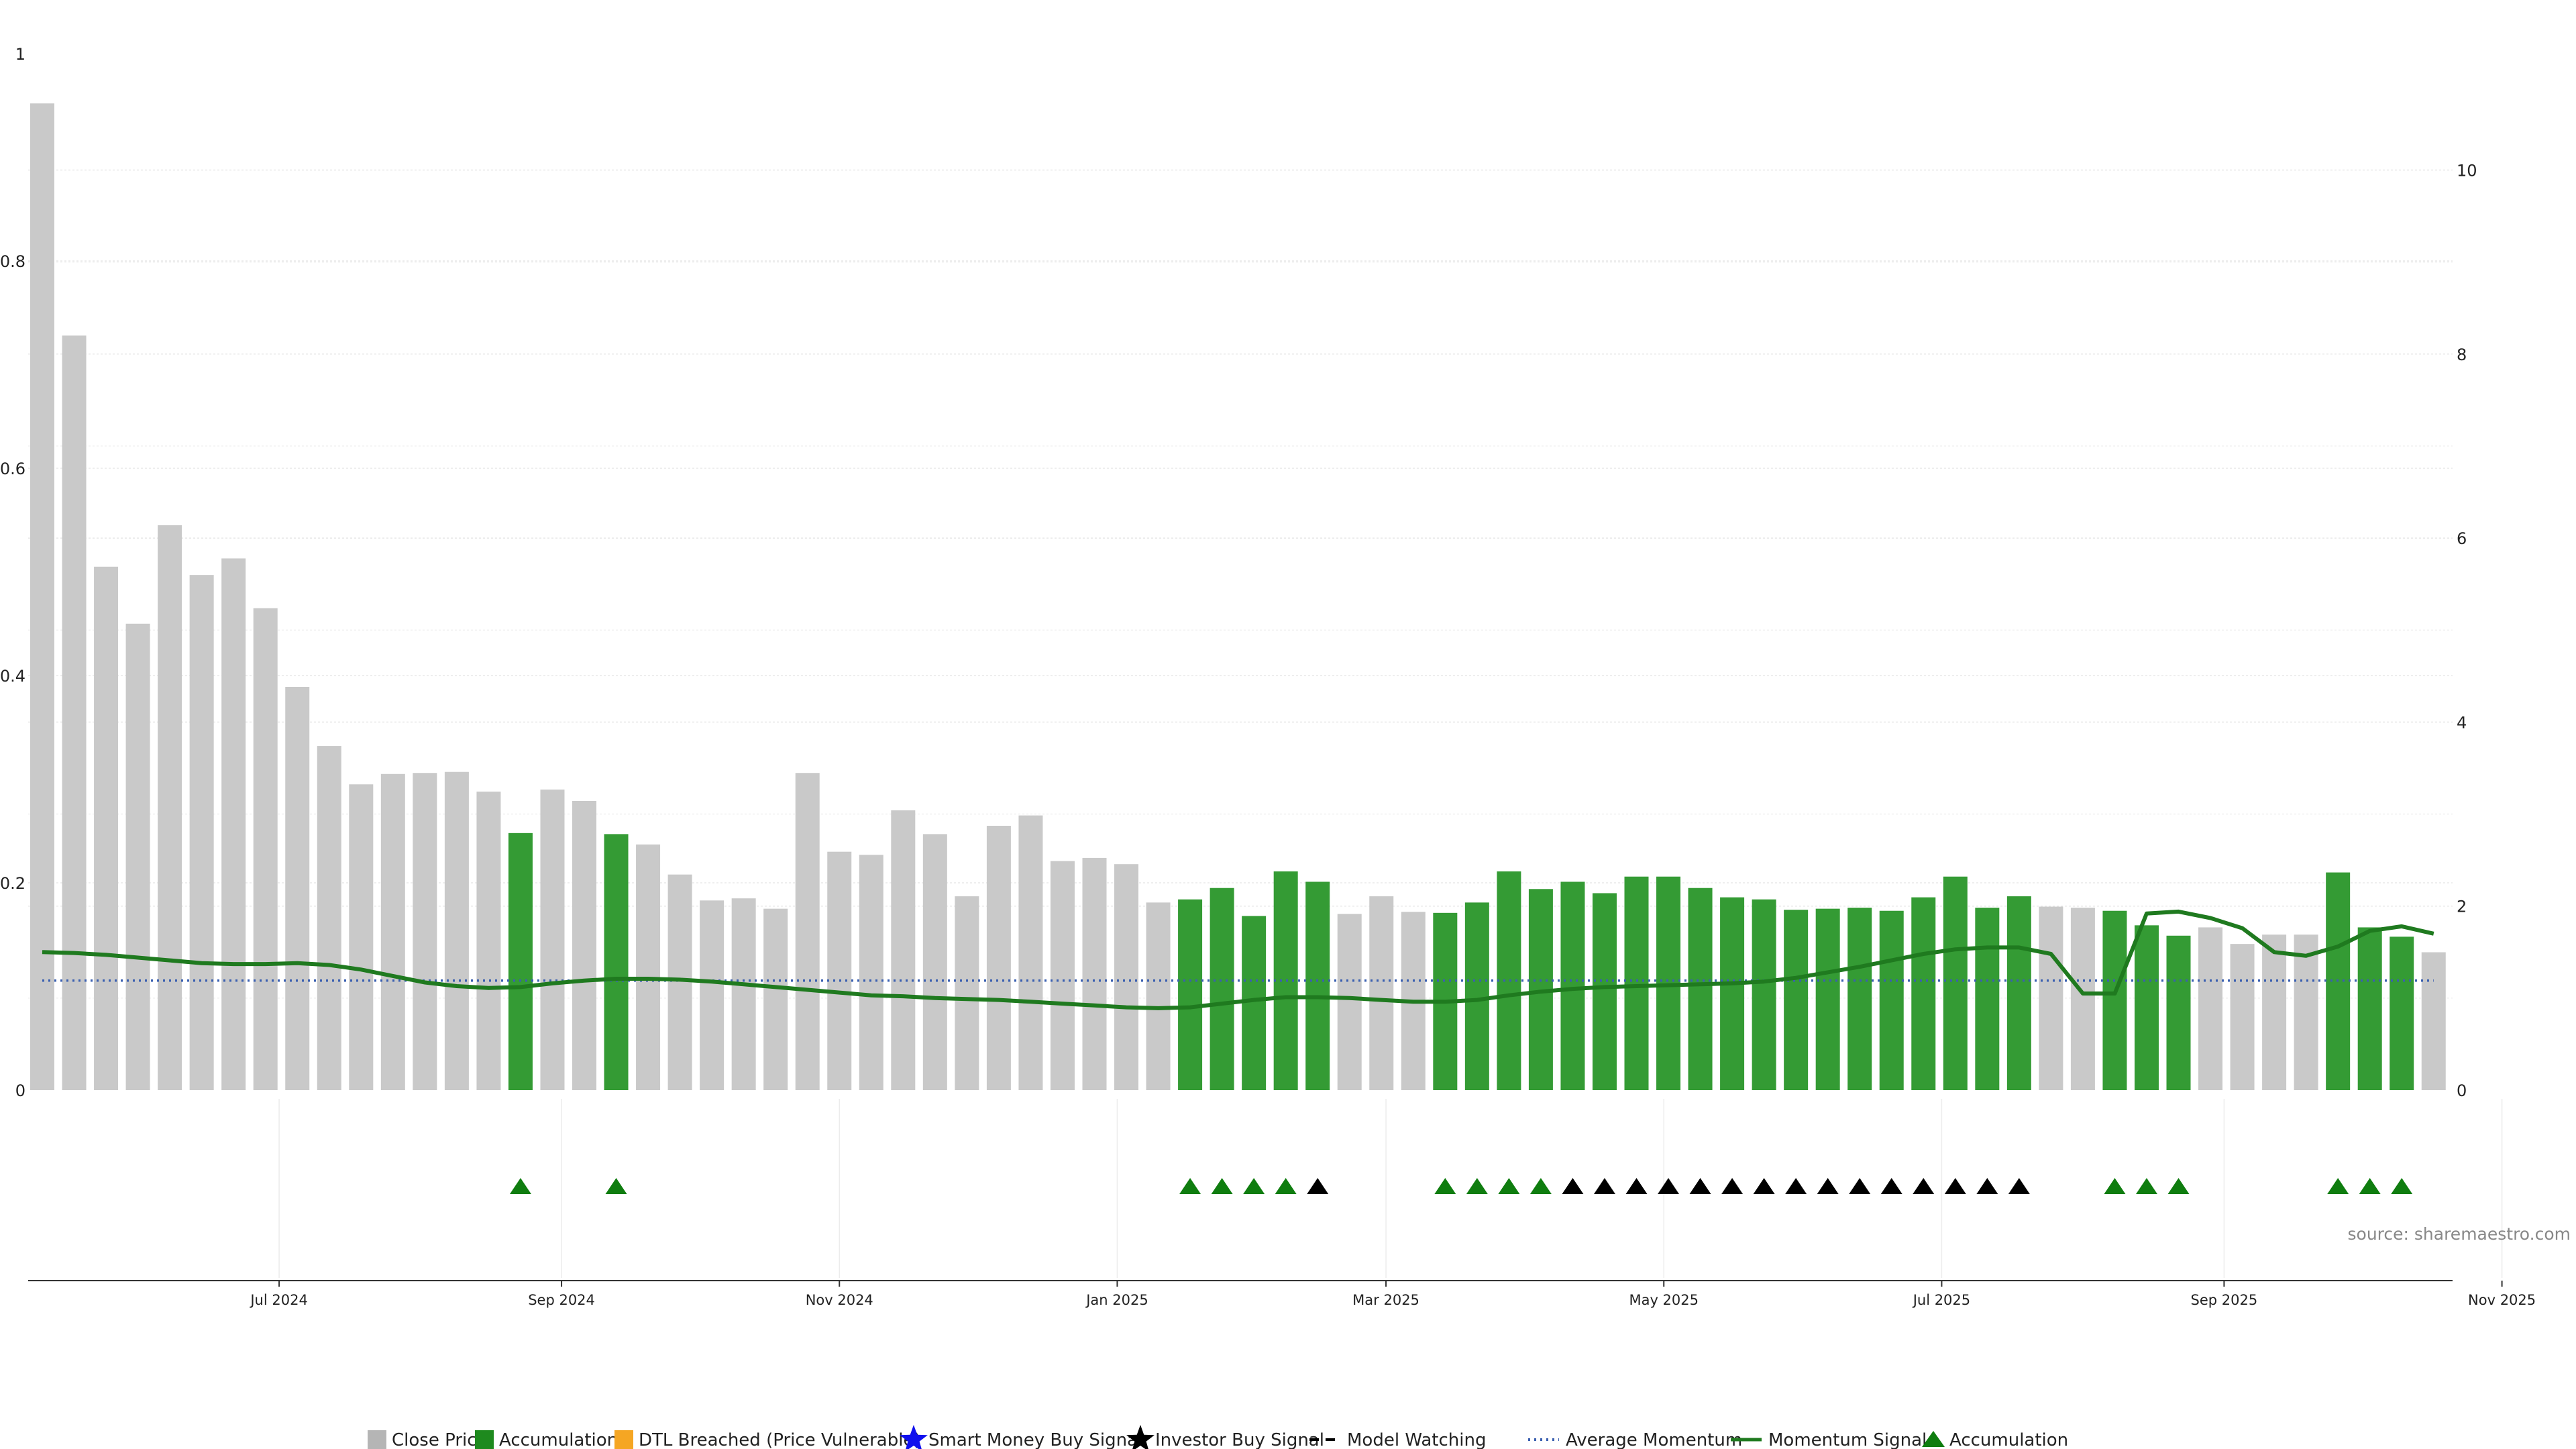  I want to click on x-tick-label: Mar 2025, so click(1385, 1300).